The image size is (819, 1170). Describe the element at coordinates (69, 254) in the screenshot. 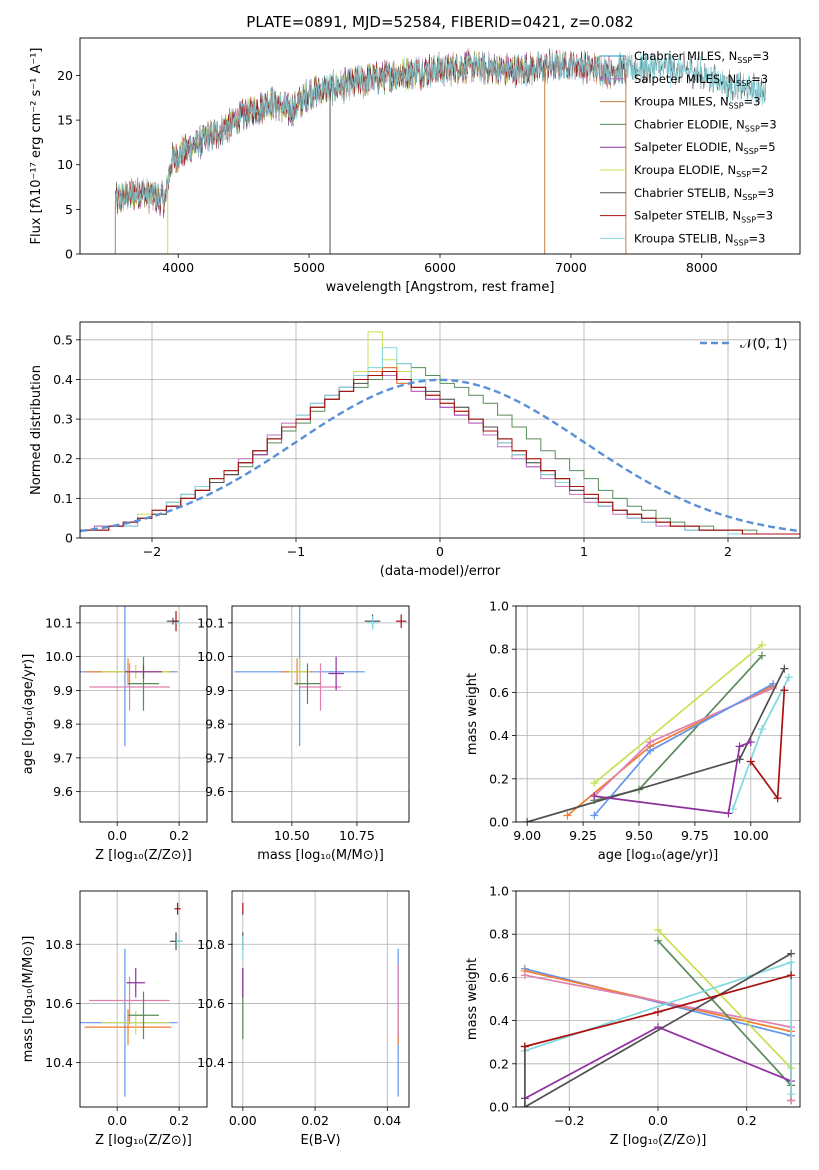

I see `y-tick-label: 0` at that location.